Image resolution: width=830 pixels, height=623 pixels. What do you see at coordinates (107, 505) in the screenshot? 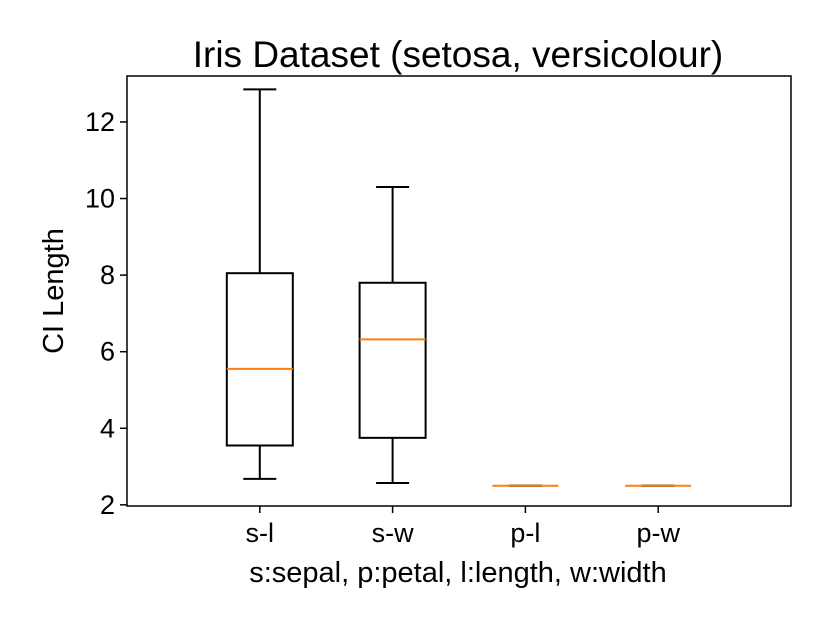
I see `y-tick-label-2: 2` at bounding box center [107, 505].